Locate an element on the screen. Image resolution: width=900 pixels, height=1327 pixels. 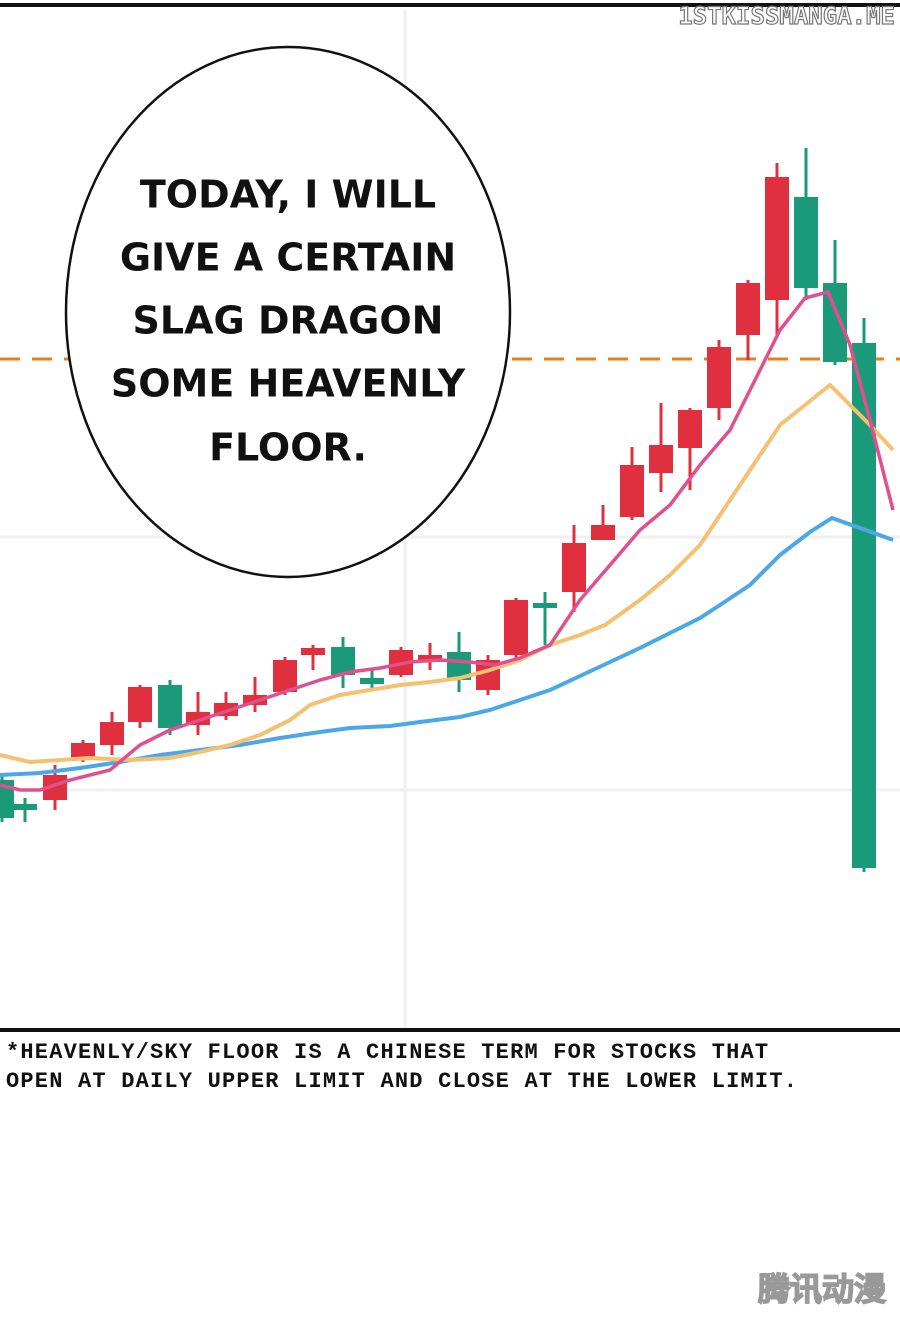
logo: 腾讯动漫 is located at coordinates (822, 1289).